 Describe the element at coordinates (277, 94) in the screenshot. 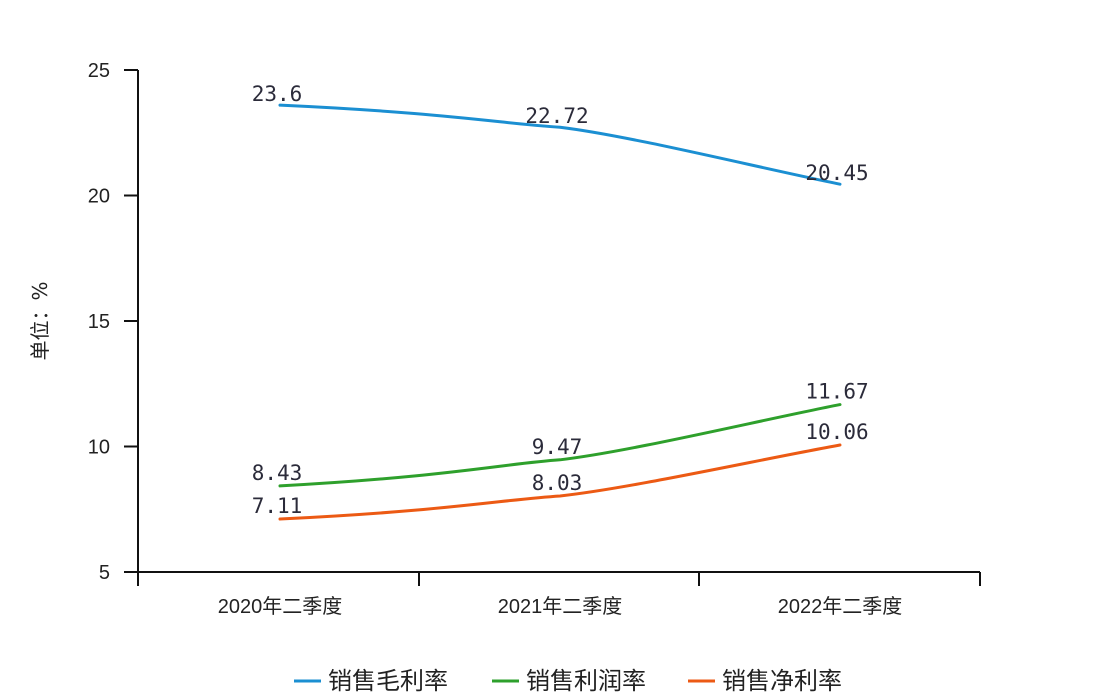

I see `data-label: 23.6` at that location.